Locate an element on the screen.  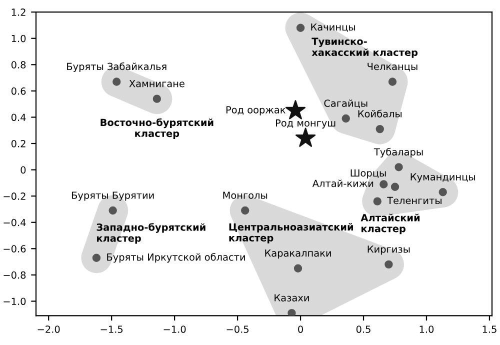
x-tick-label: −1.0 is located at coordinates (175, 329).